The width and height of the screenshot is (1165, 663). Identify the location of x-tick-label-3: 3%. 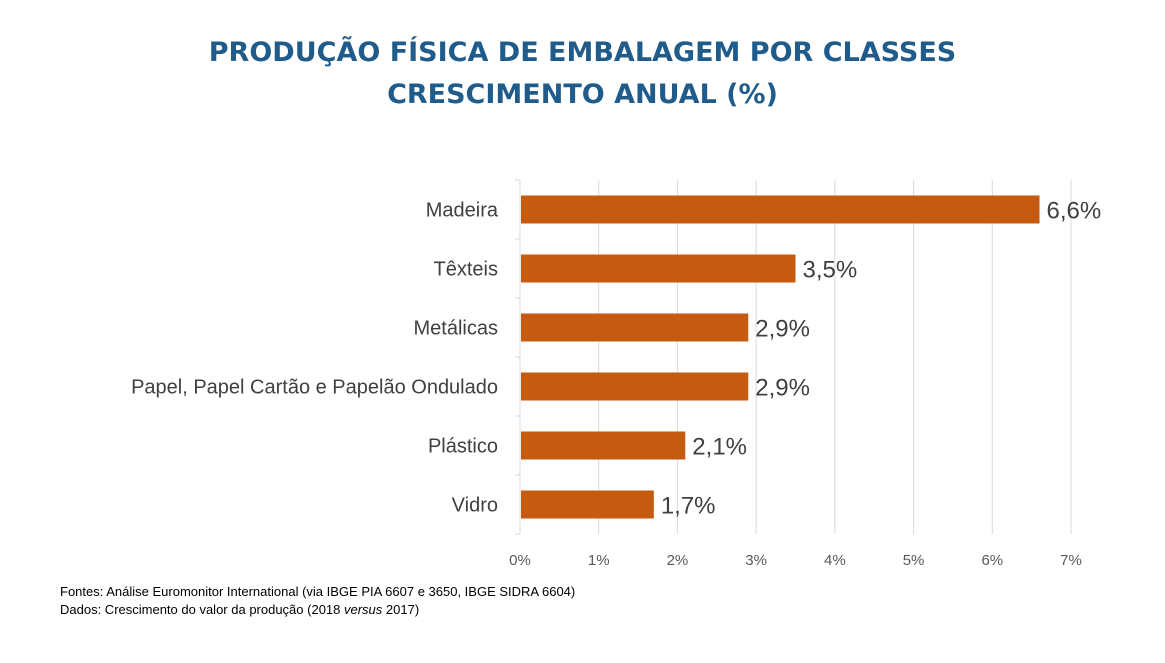
(756, 560).